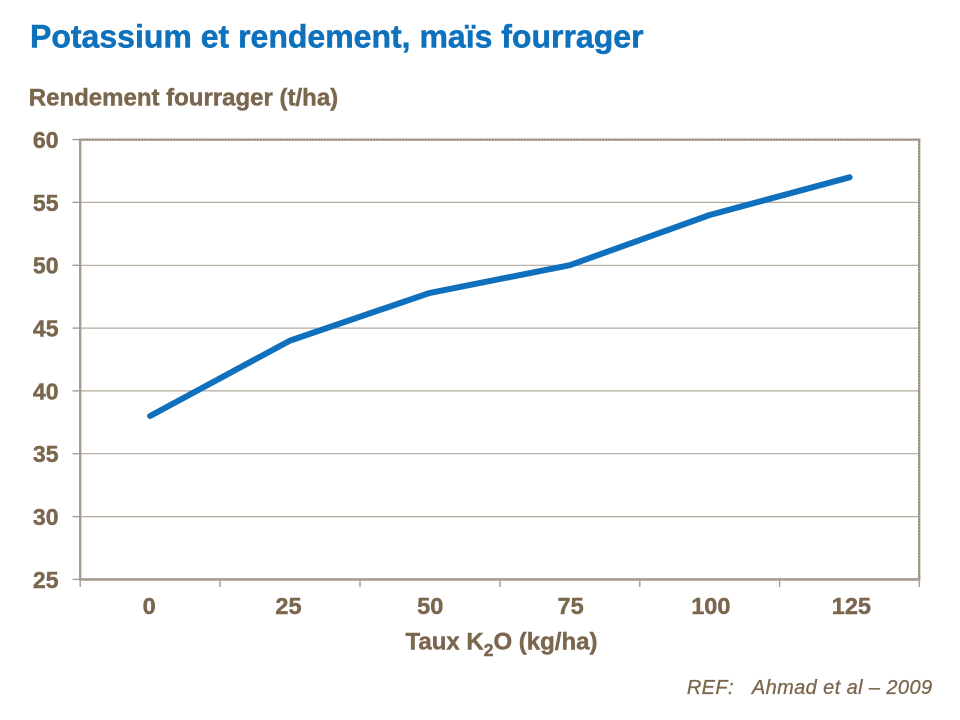  What do you see at coordinates (46, 329) in the screenshot?
I see `svg-text: 45` at bounding box center [46, 329].